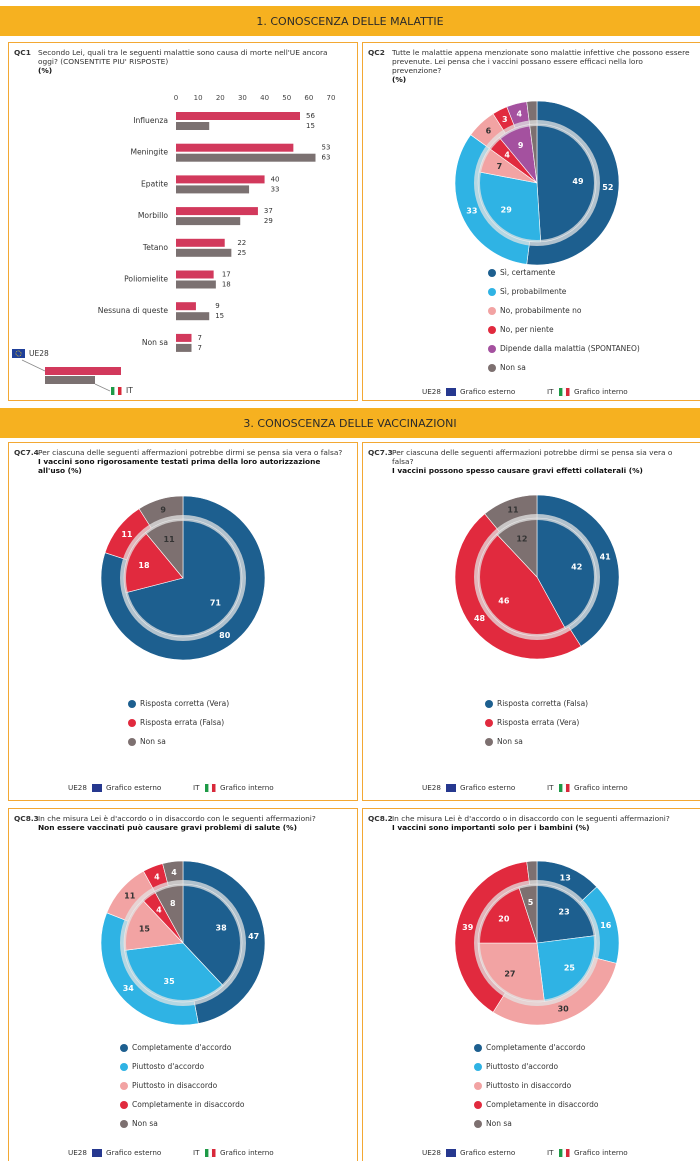 The image size is (700, 1161). I want to click on legend-label: Risposta errata (Vera), so click(538, 722).